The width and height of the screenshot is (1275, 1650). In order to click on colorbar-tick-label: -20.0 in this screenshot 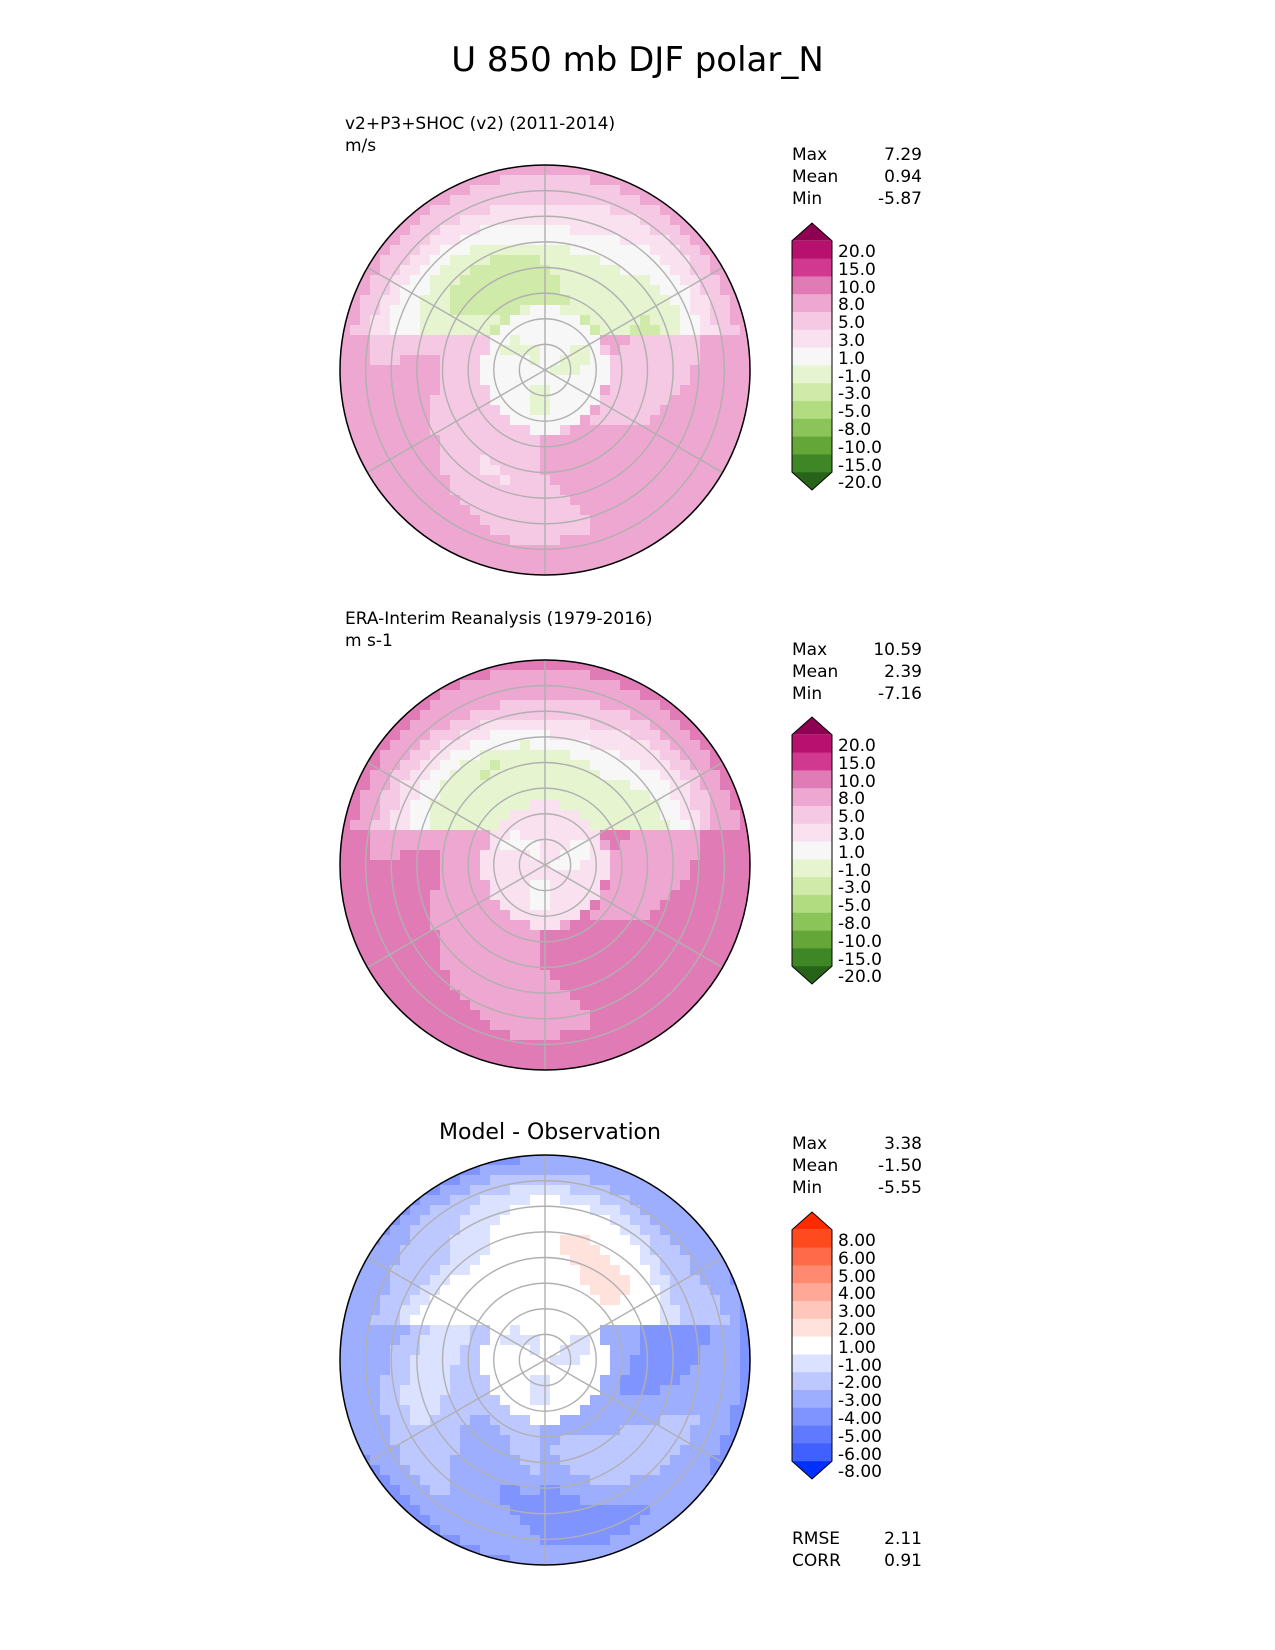, I will do `click(860, 483)`.